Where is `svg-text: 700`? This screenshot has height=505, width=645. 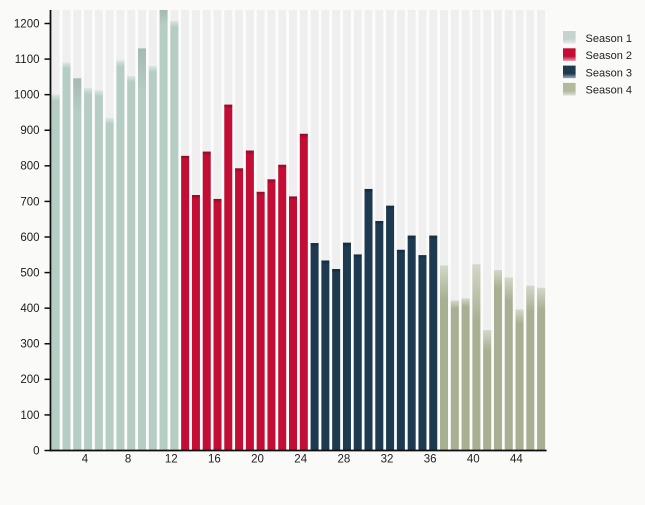 svg-text: 700 is located at coordinates (29, 202).